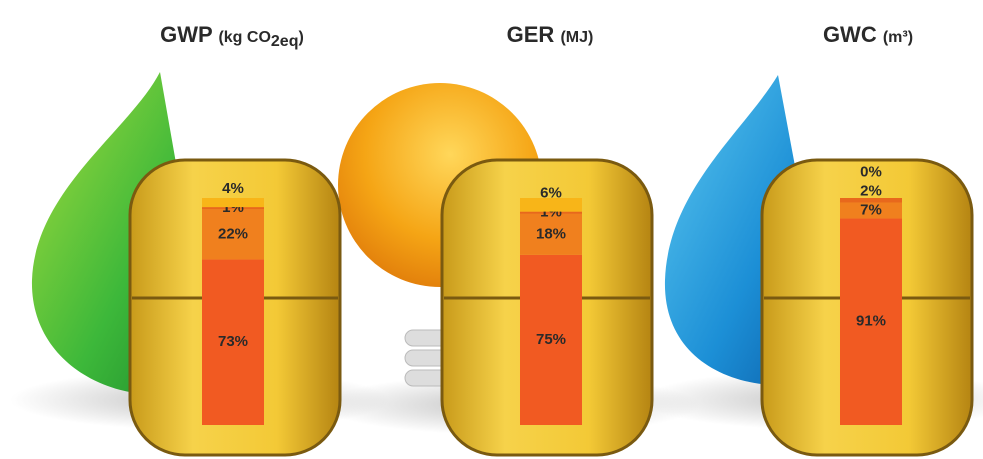 The width and height of the screenshot is (983, 459). Describe the element at coordinates (233, 188) in the screenshot. I see `value-label: 4%` at that location.